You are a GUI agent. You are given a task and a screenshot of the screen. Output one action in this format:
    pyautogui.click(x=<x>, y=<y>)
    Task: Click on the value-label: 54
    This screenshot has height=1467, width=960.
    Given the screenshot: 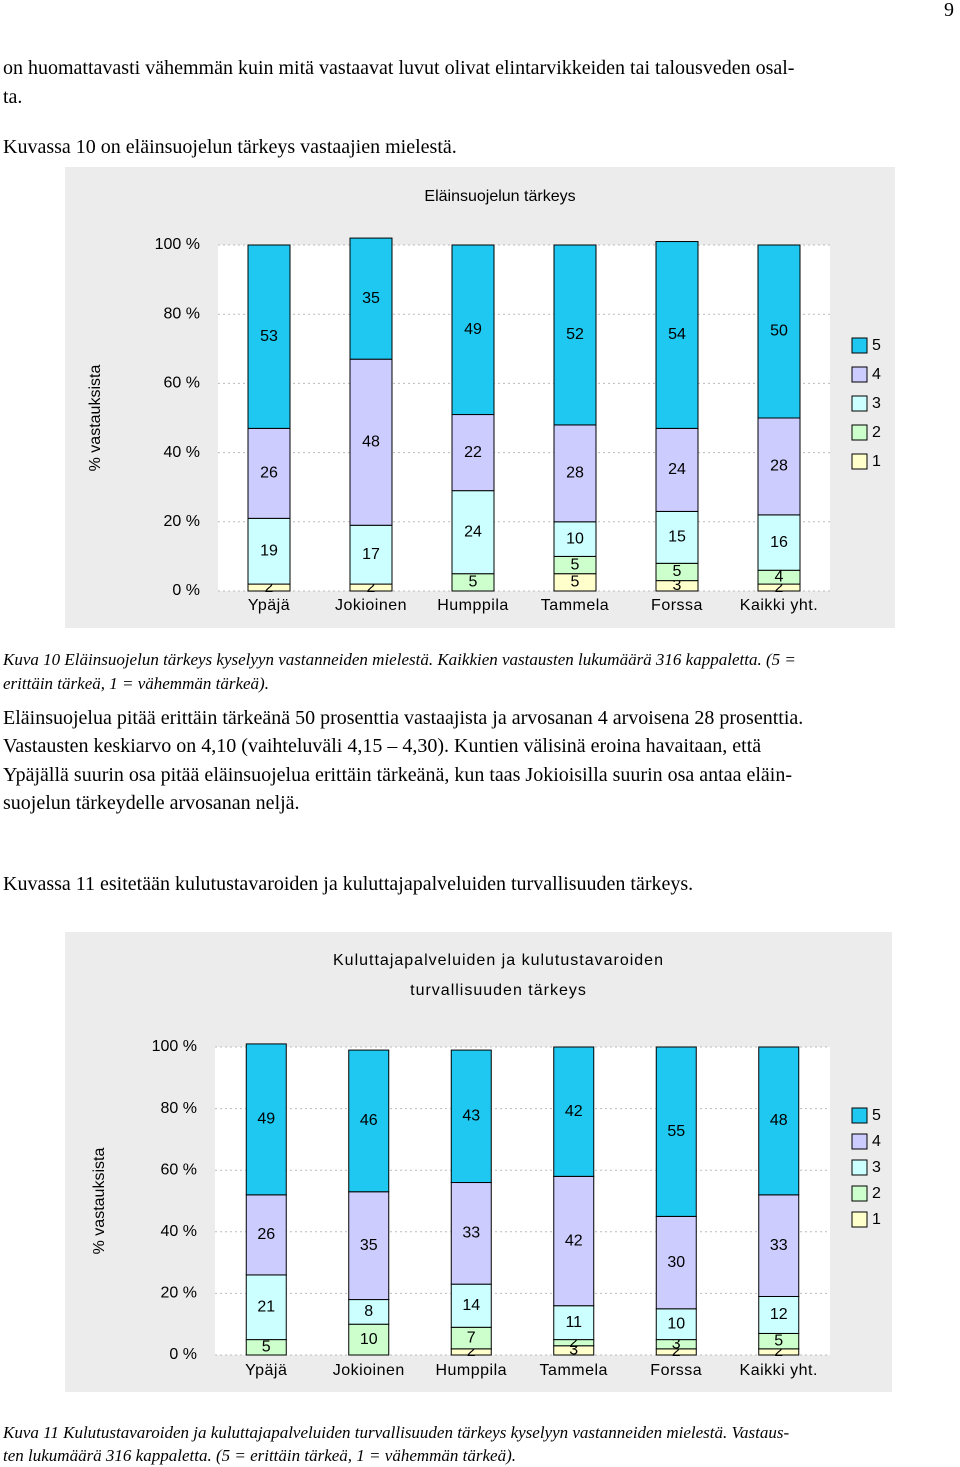 What is the action you would take?
    pyautogui.click(x=677, y=334)
    